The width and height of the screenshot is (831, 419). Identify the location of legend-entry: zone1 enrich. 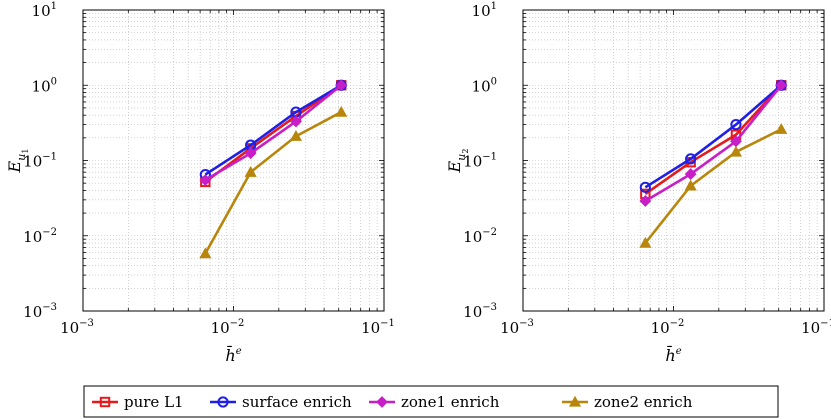
(434, 402).